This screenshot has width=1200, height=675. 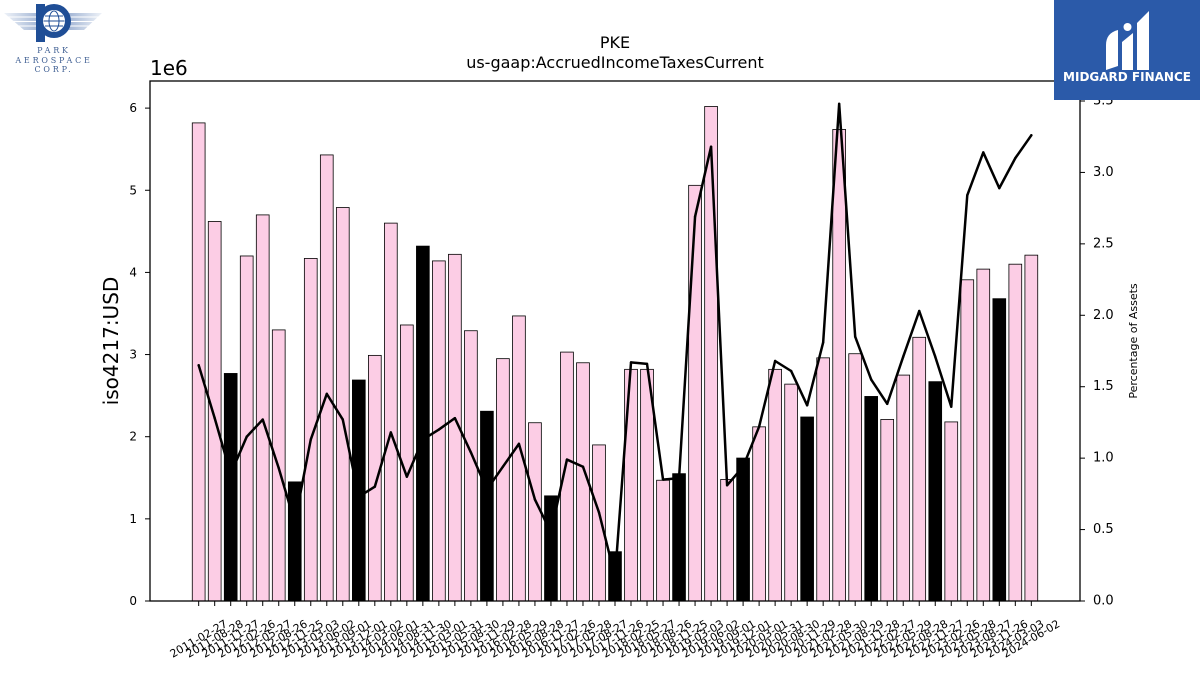 I want to click on midgard-finance-logo: MIDGARD FINANCE, so click(x=1127, y=50).